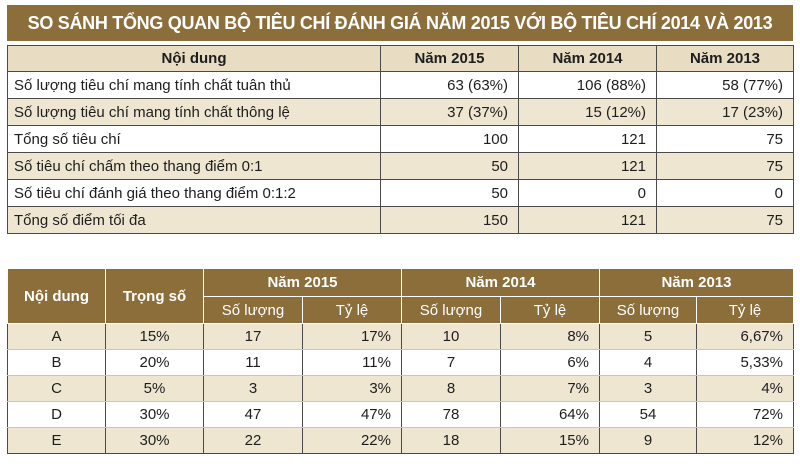 This screenshot has height=467, width=800. What do you see at coordinates (352, 414) in the screenshot?
I see `cell-ratio-2015: 47%` at bounding box center [352, 414].